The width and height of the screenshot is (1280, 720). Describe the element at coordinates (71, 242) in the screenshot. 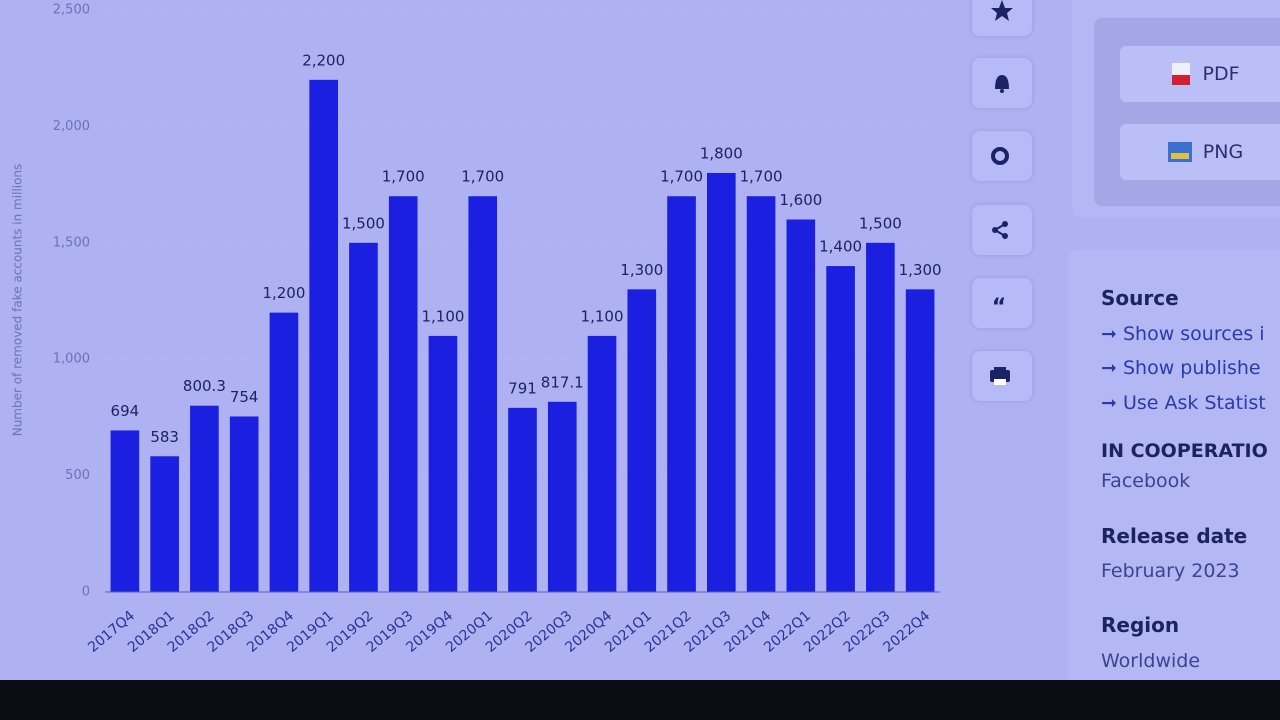

I see `y-tick-label: 1,500` at that location.